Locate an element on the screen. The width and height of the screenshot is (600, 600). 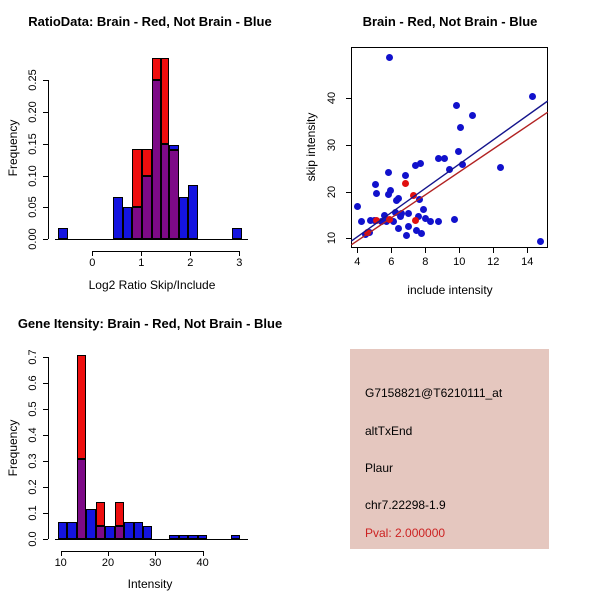
x-tick-label: 30 is located at coordinates (155, 563).